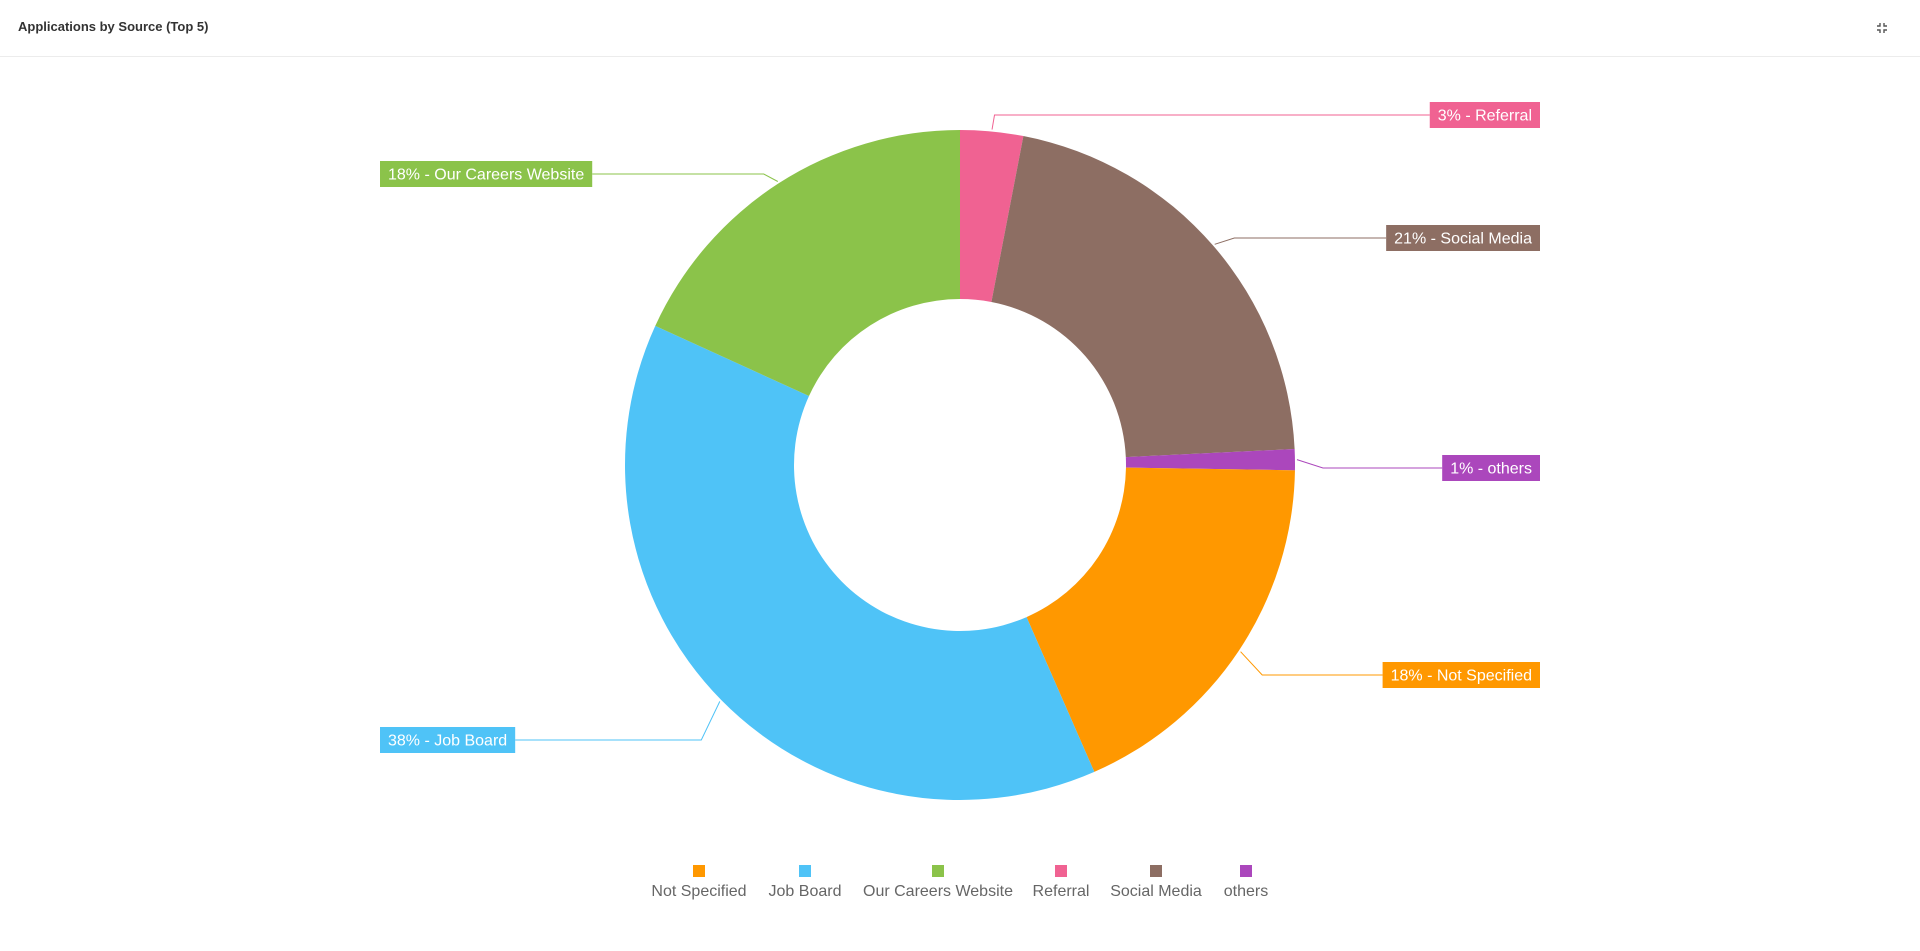 This screenshot has width=1920, height=951. I want to click on legend-item-job-board: Job Board, so click(805, 882).